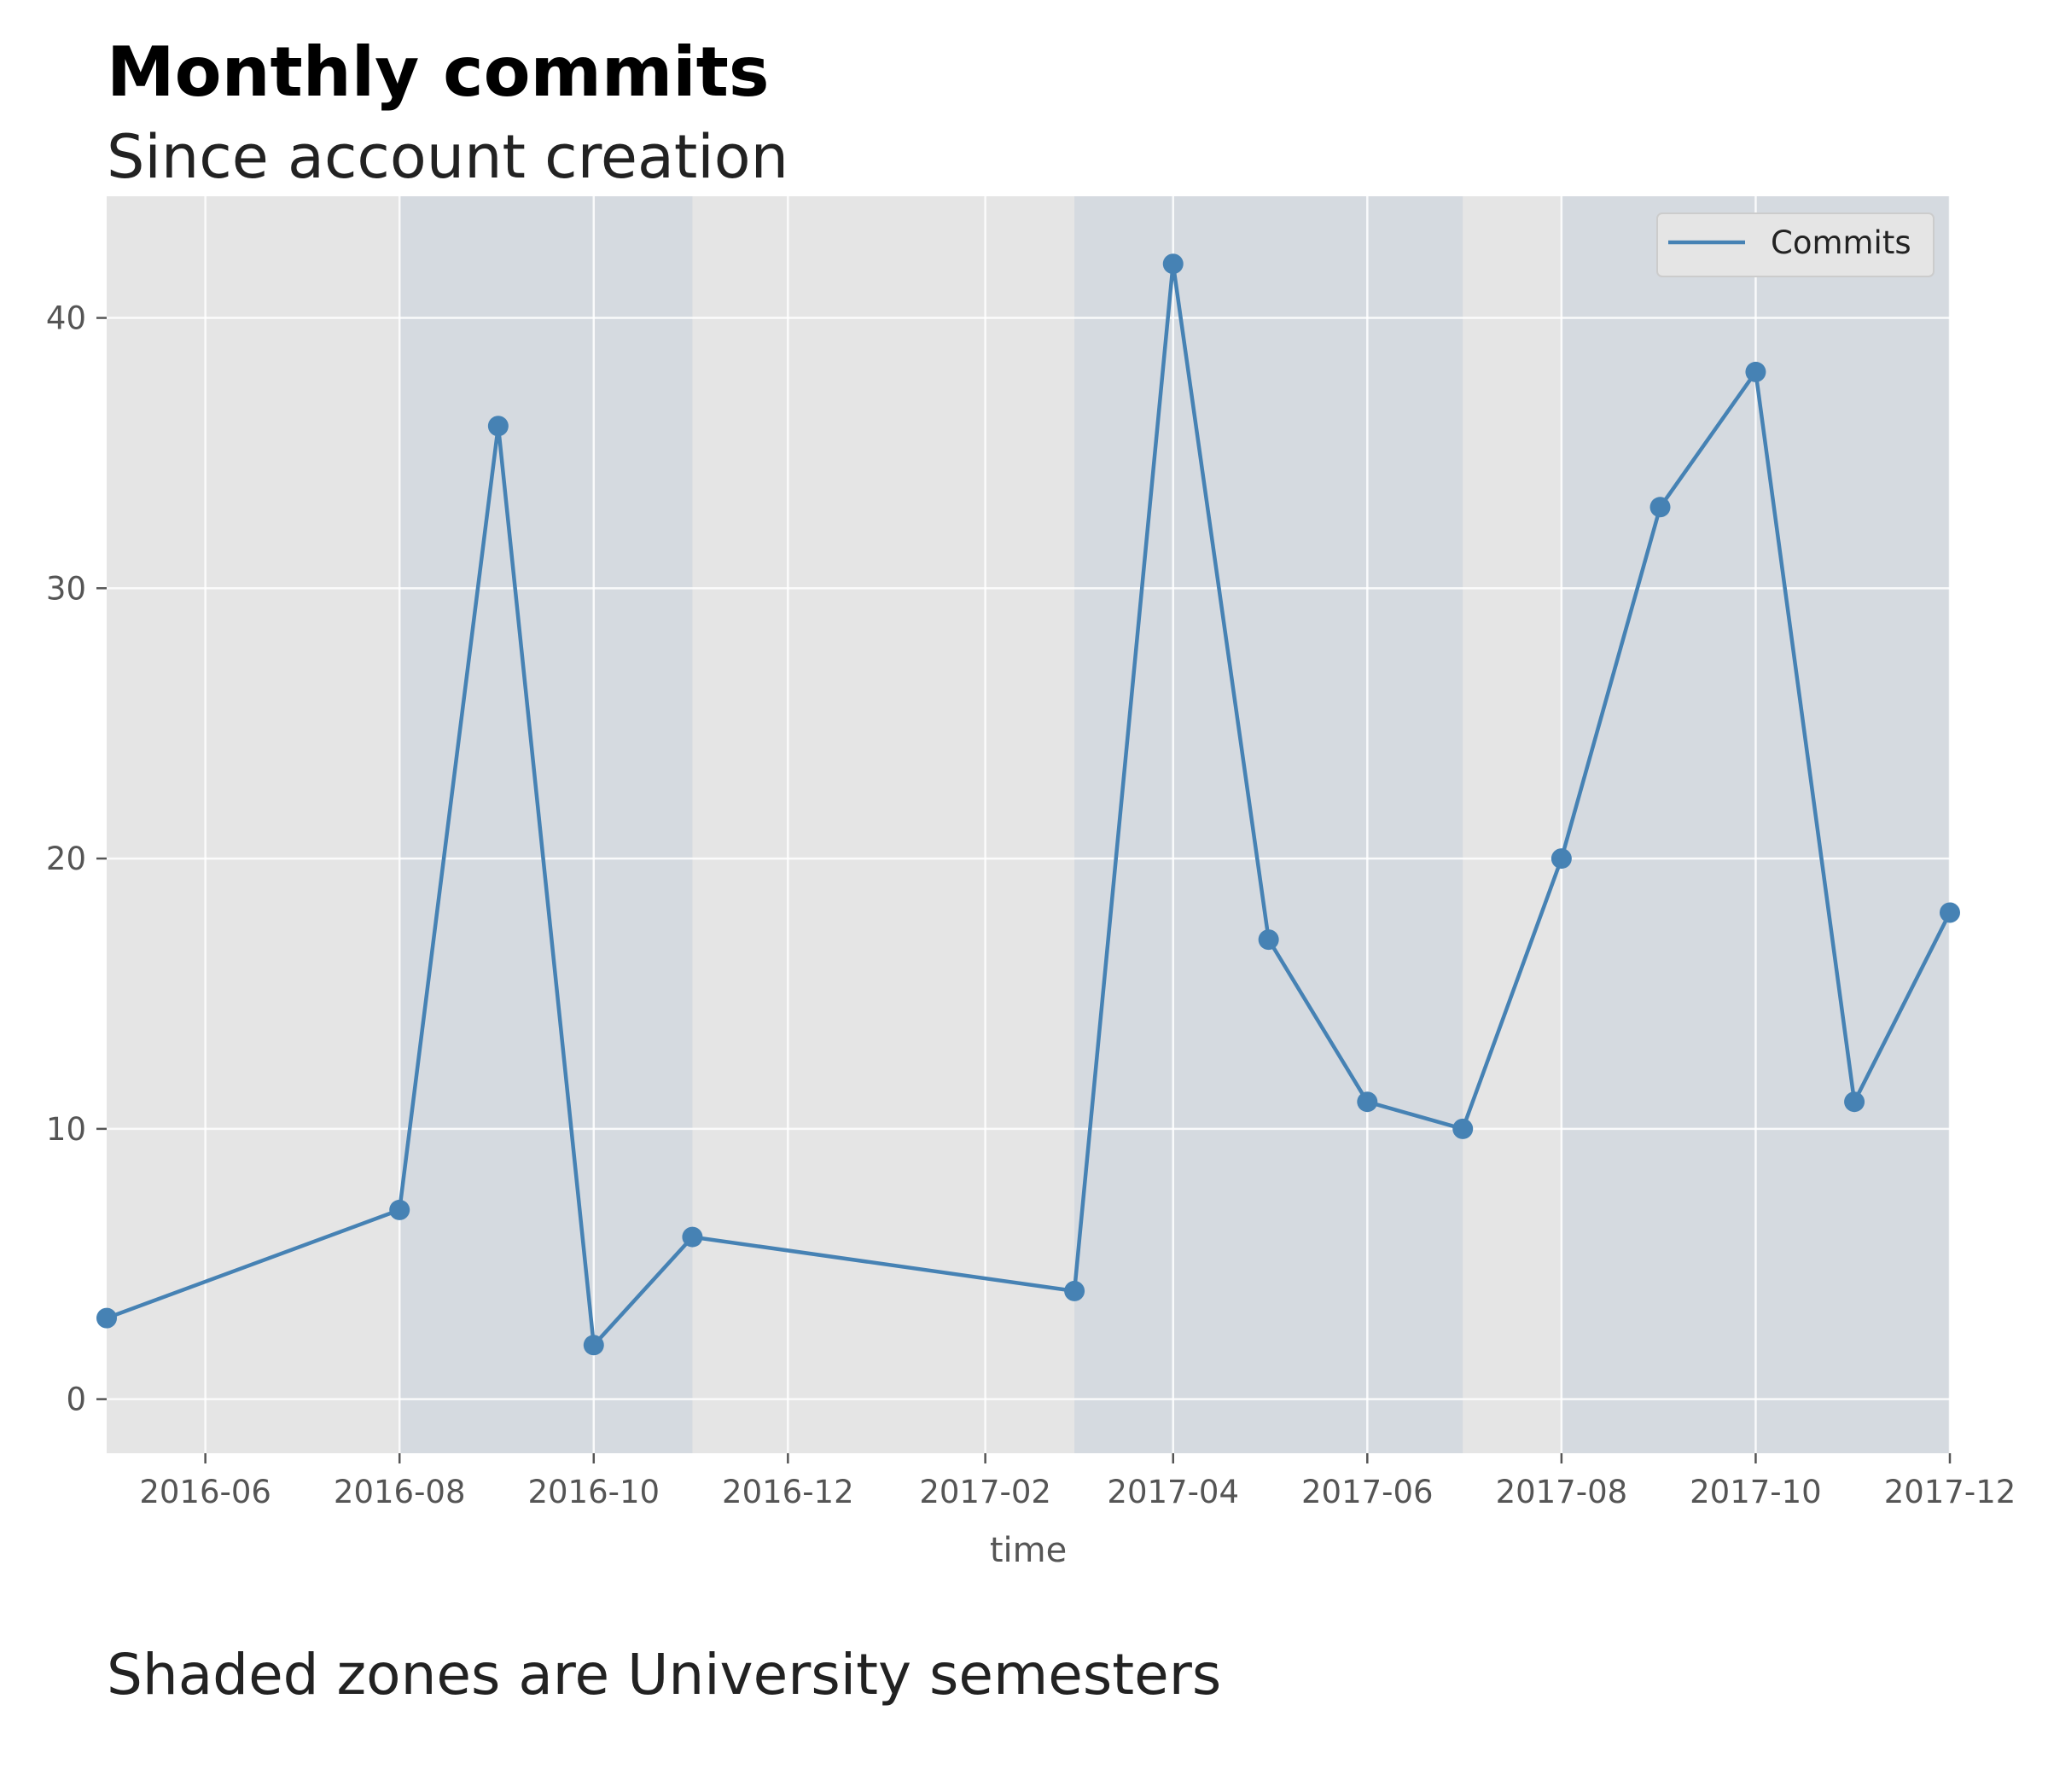 The height and width of the screenshot is (1792, 2048). What do you see at coordinates (1841, 243) in the screenshot?
I see `legend-label-commits: Commits` at bounding box center [1841, 243].